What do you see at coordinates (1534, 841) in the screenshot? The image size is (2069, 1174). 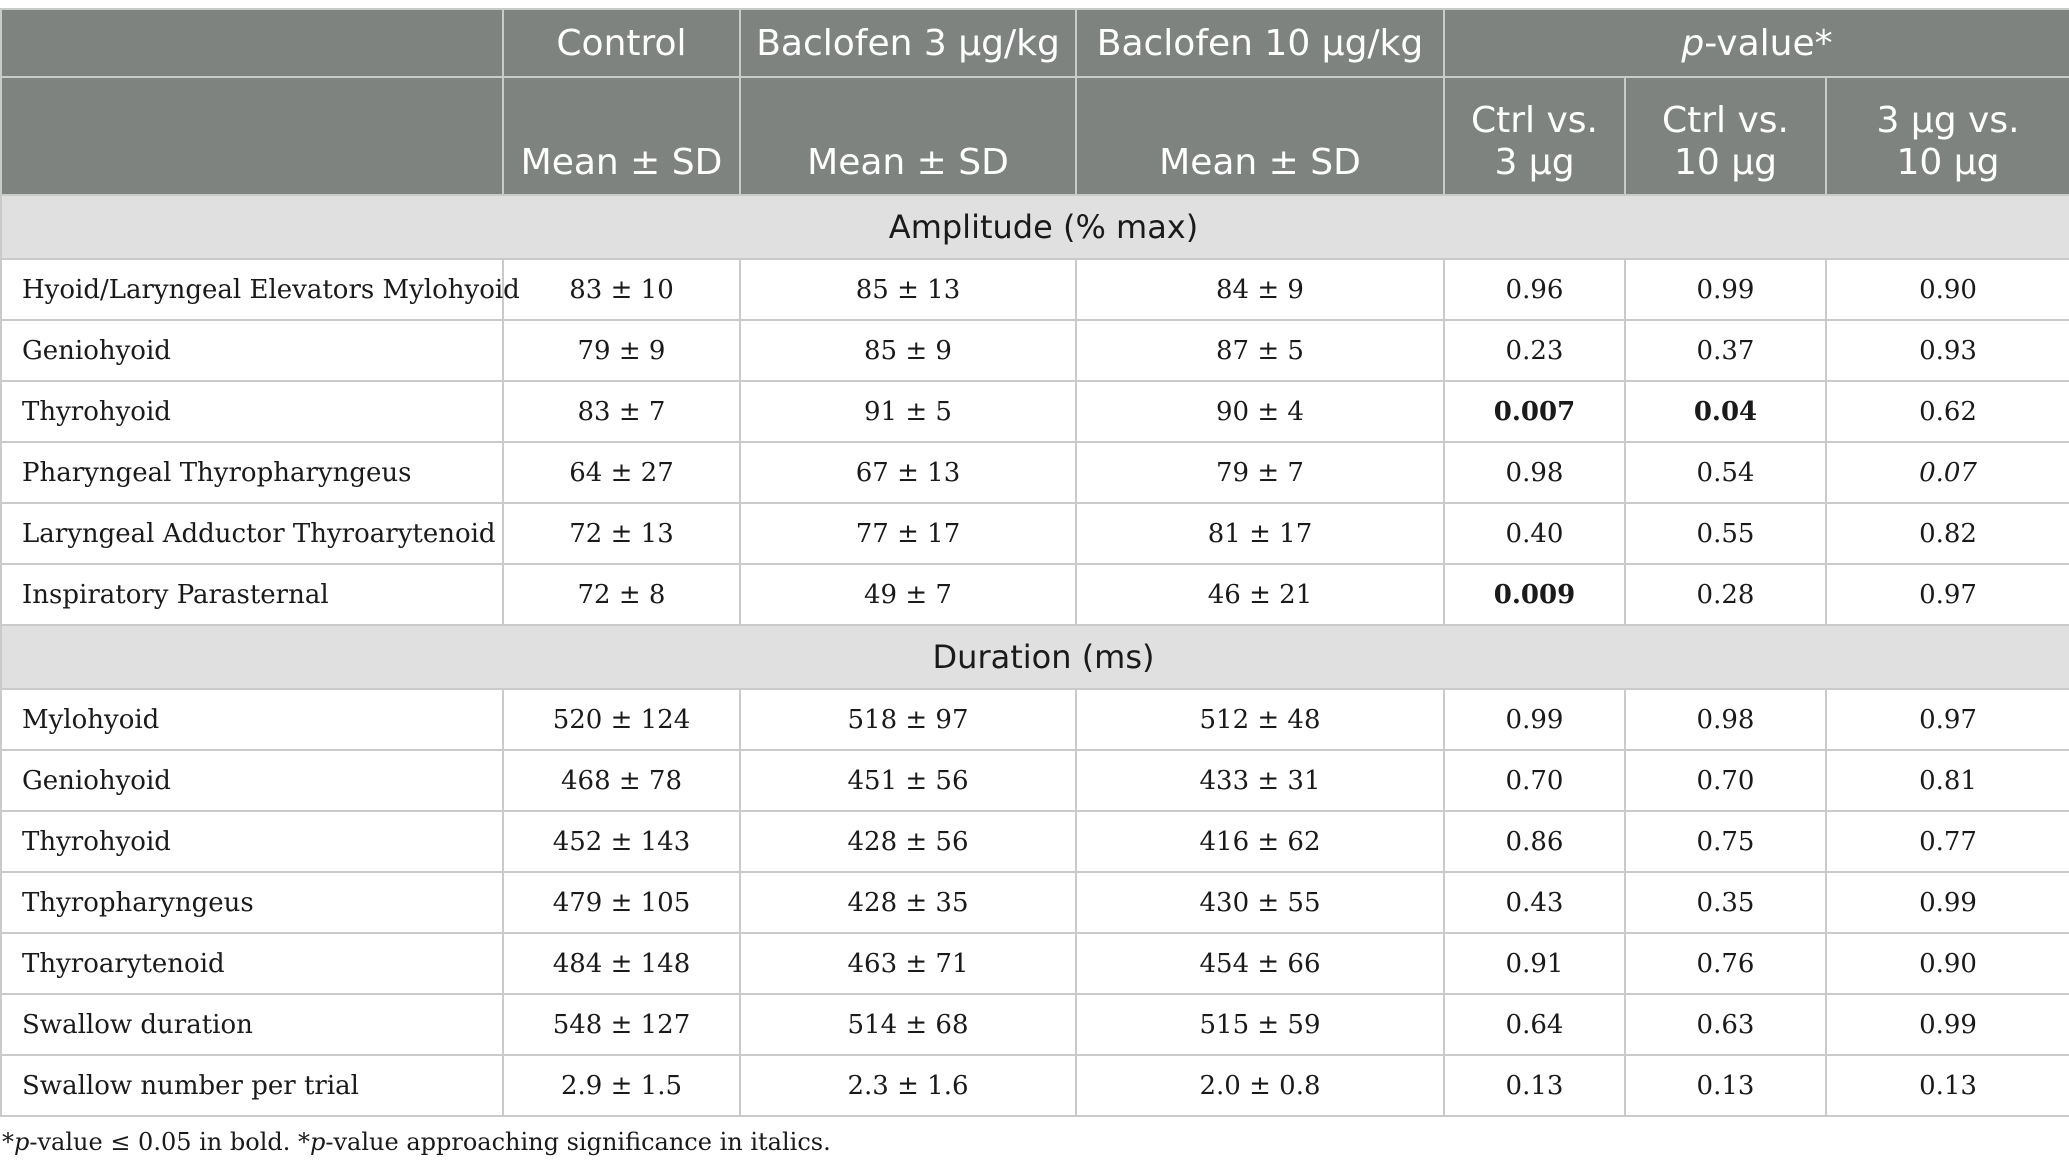 I see `p-ctrl-vs-3: 0.86` at bounding box center [1534, 841].